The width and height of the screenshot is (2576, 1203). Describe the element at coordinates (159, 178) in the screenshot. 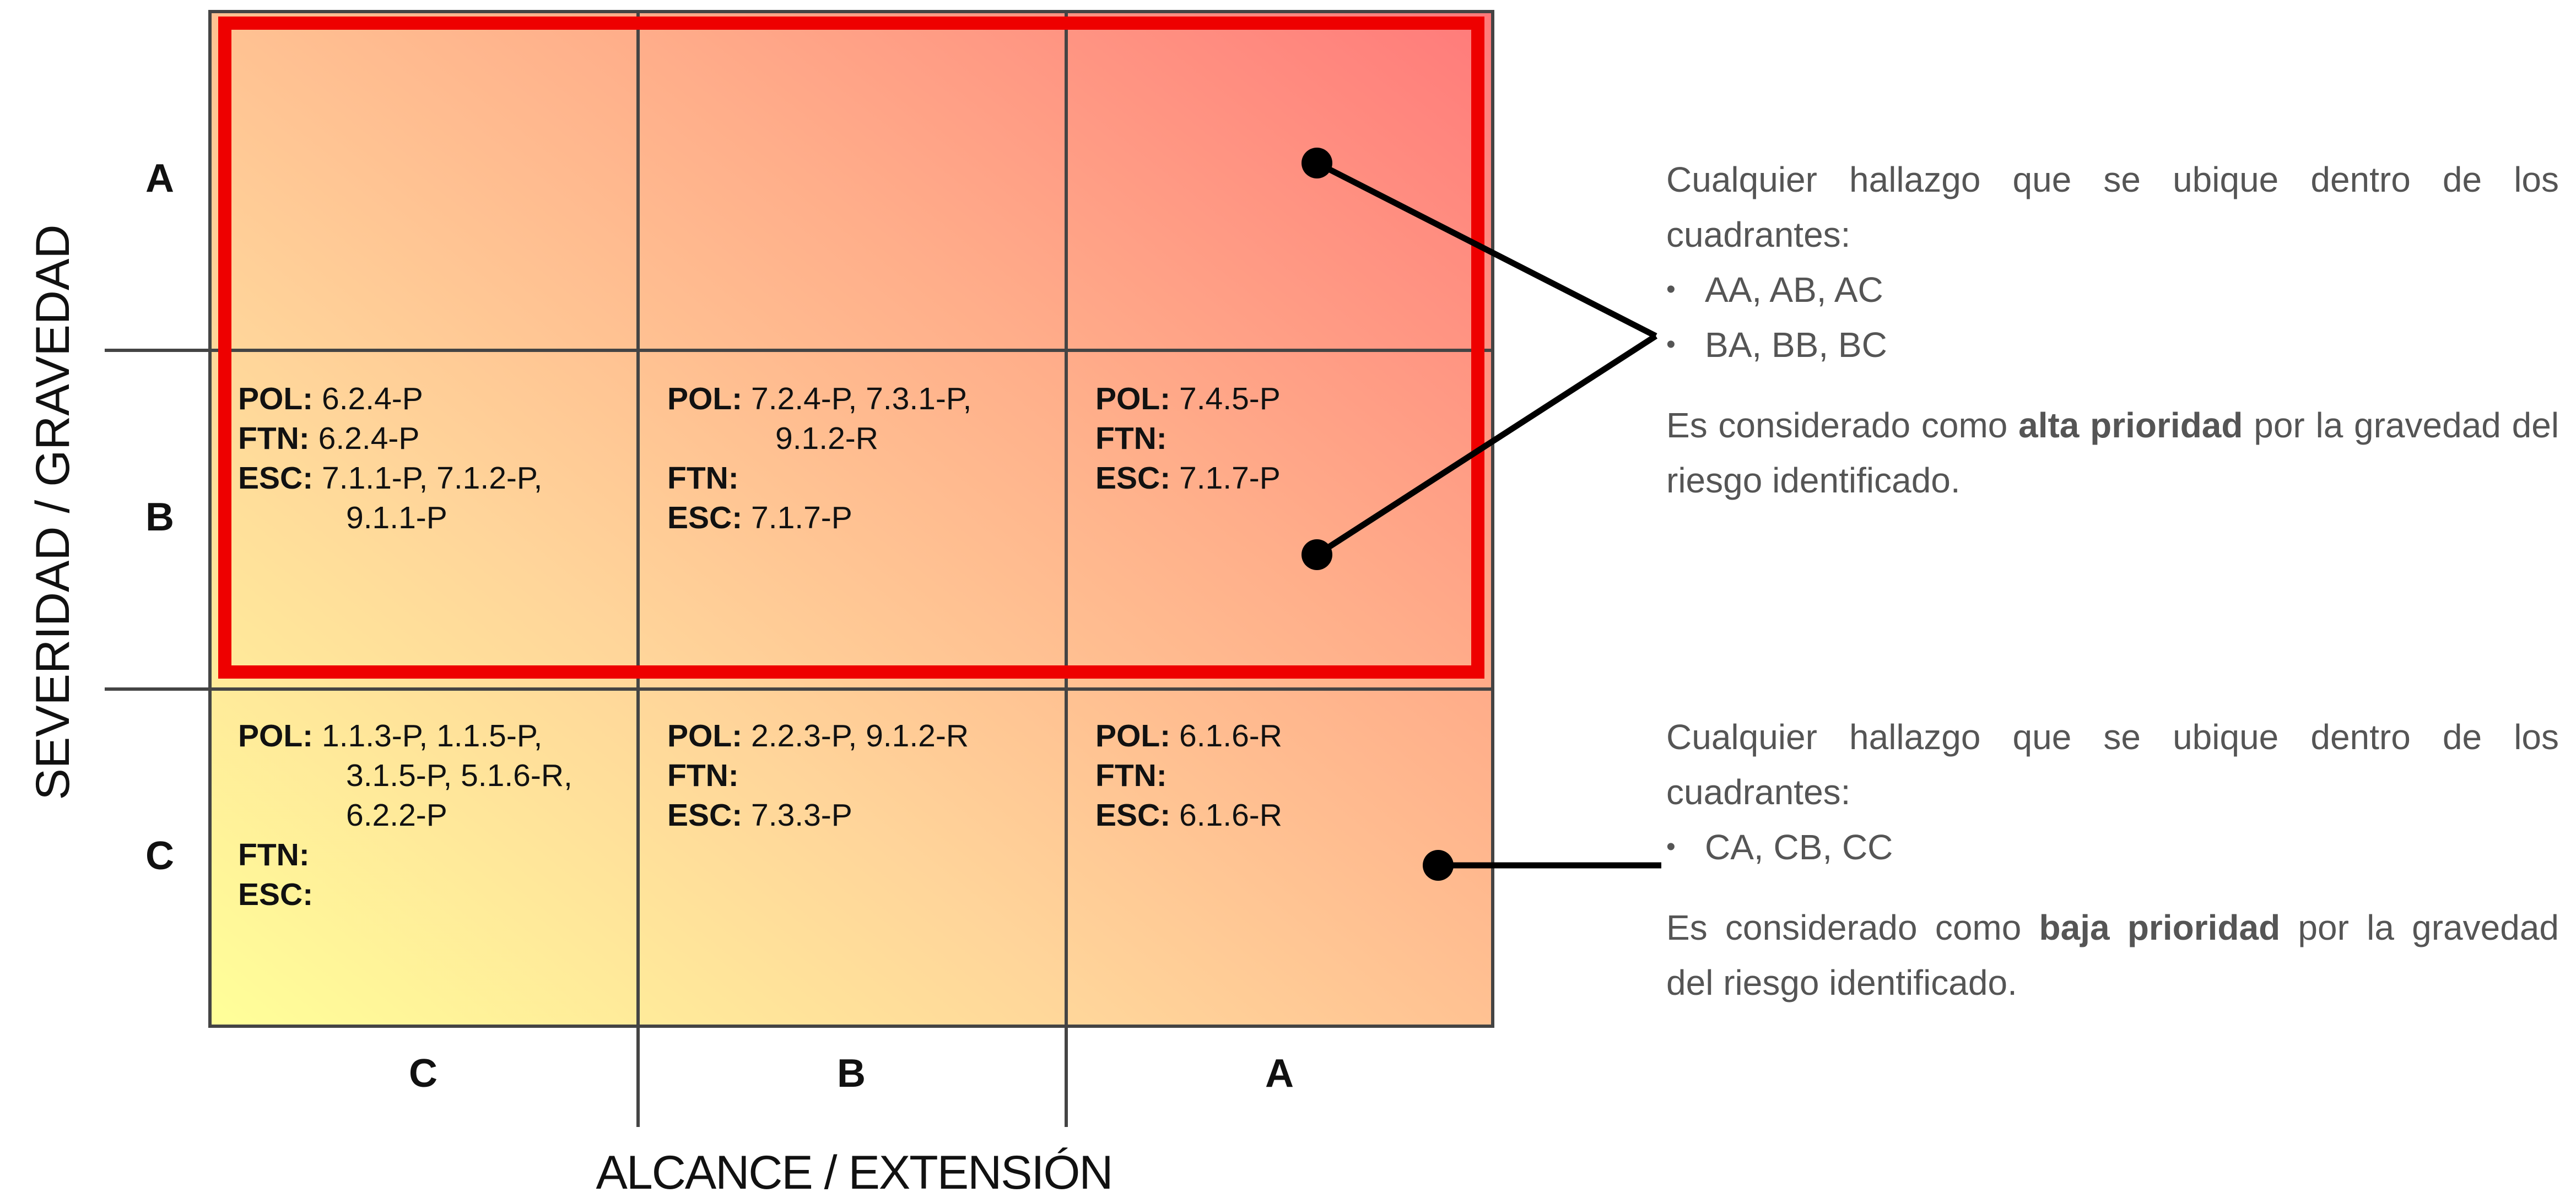

I see `row-label-a: A` at that location.